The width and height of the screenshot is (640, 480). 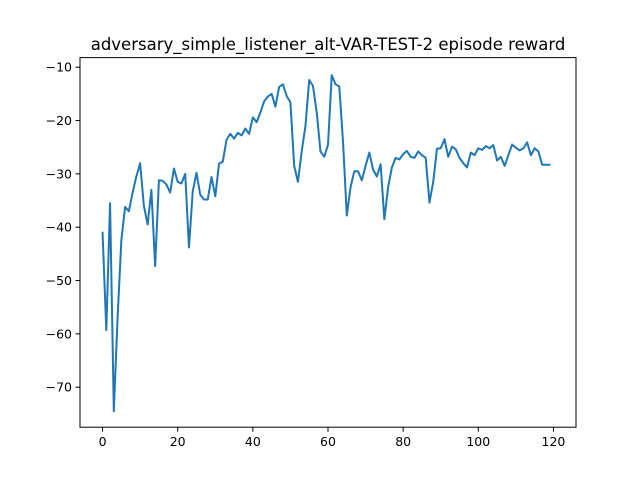 What do you see at coordinates (478, 441) in the screenshot?
I see `x-tick-label: 100` at bounding box center [478, 441].